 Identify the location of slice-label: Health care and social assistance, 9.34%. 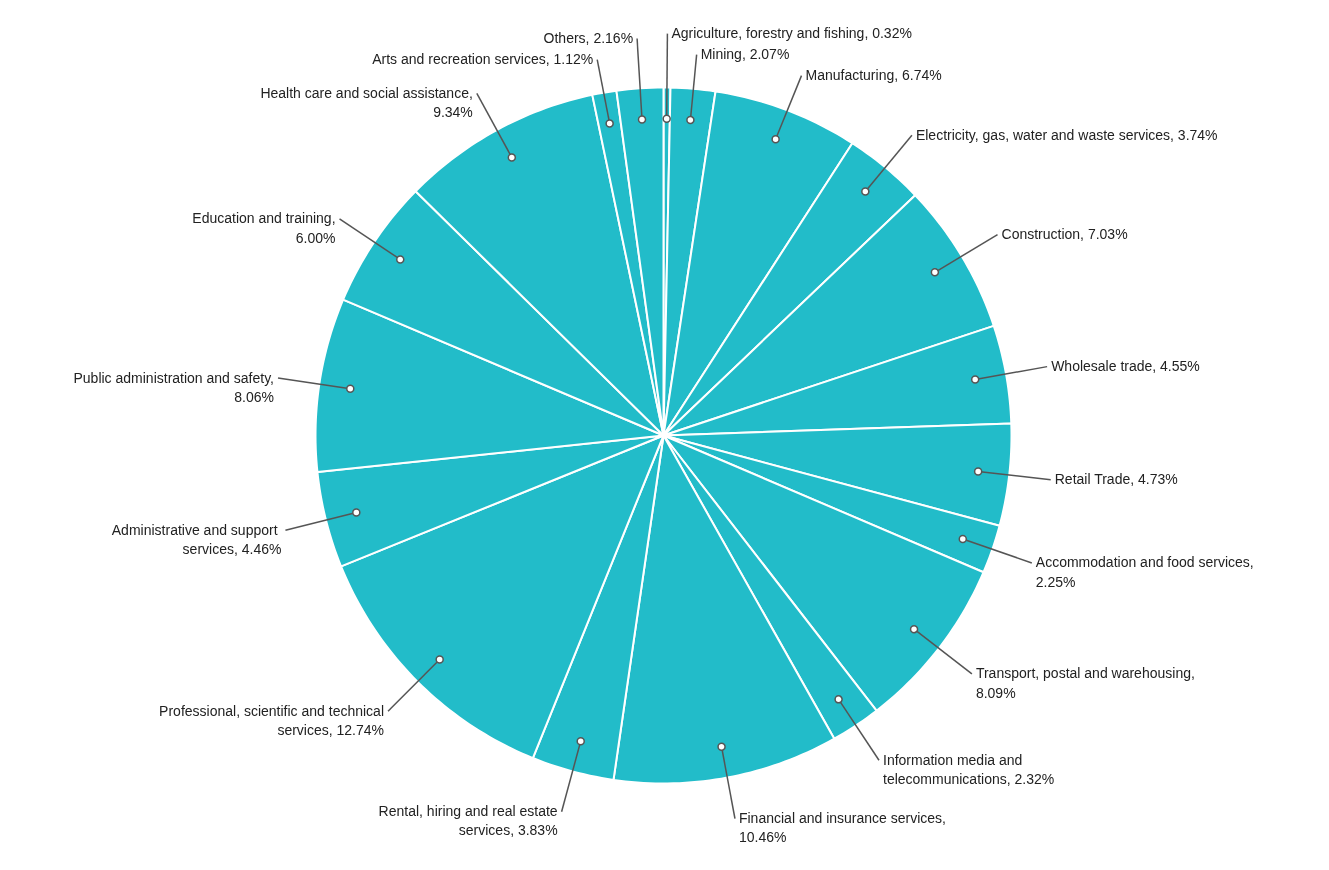
(366, 102).